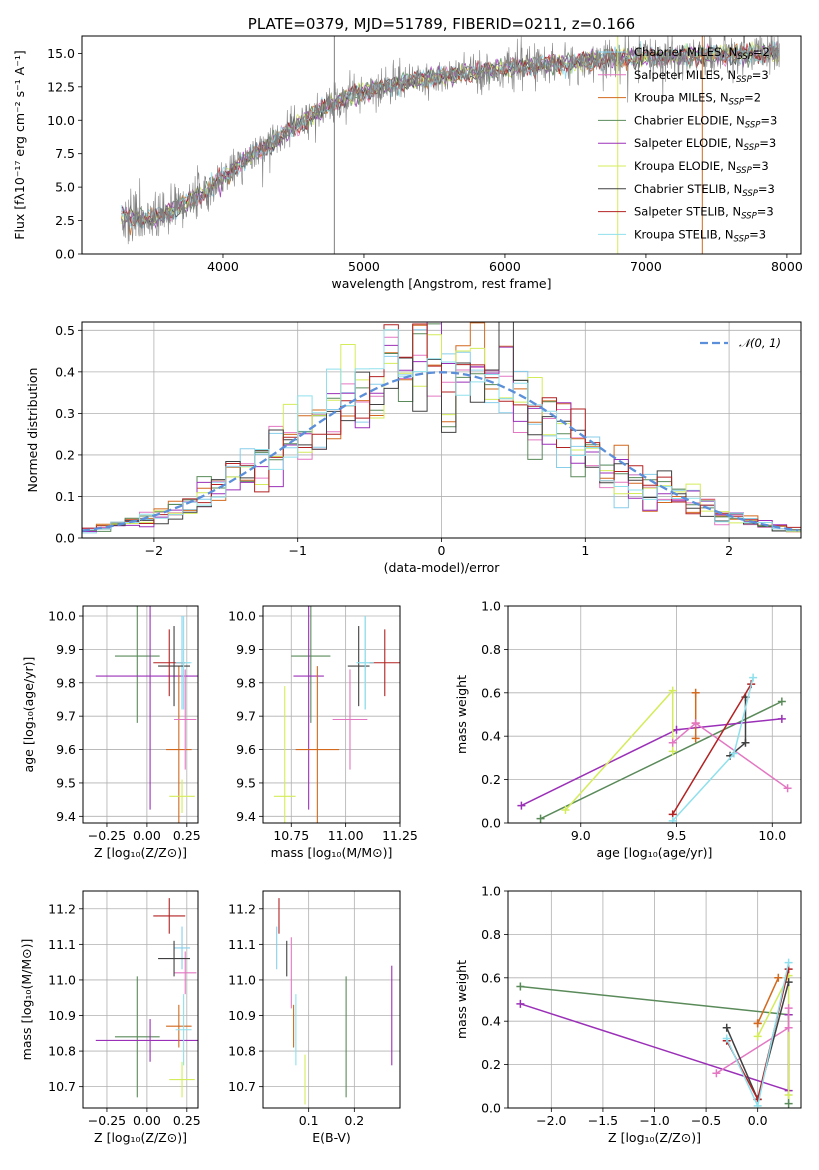 The width and height of the screenshot is (819, 1170). What do you see at coordinates (140, 852) in the screenshot?
I see `x-axis-label: Z [log₁₀(Z/Z⊙)]` at bounding box center [140, 852].